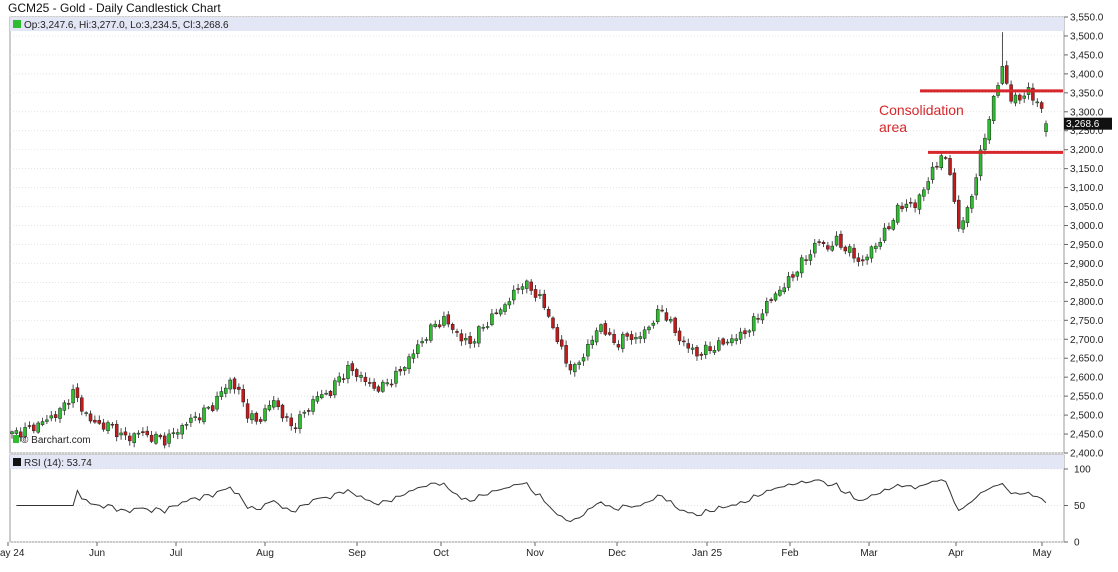  What do you see at coordinates (1087, 55) in the screenshot?
I see `price-tick-label: 3,450.0` at bounding box center [1087, 55].